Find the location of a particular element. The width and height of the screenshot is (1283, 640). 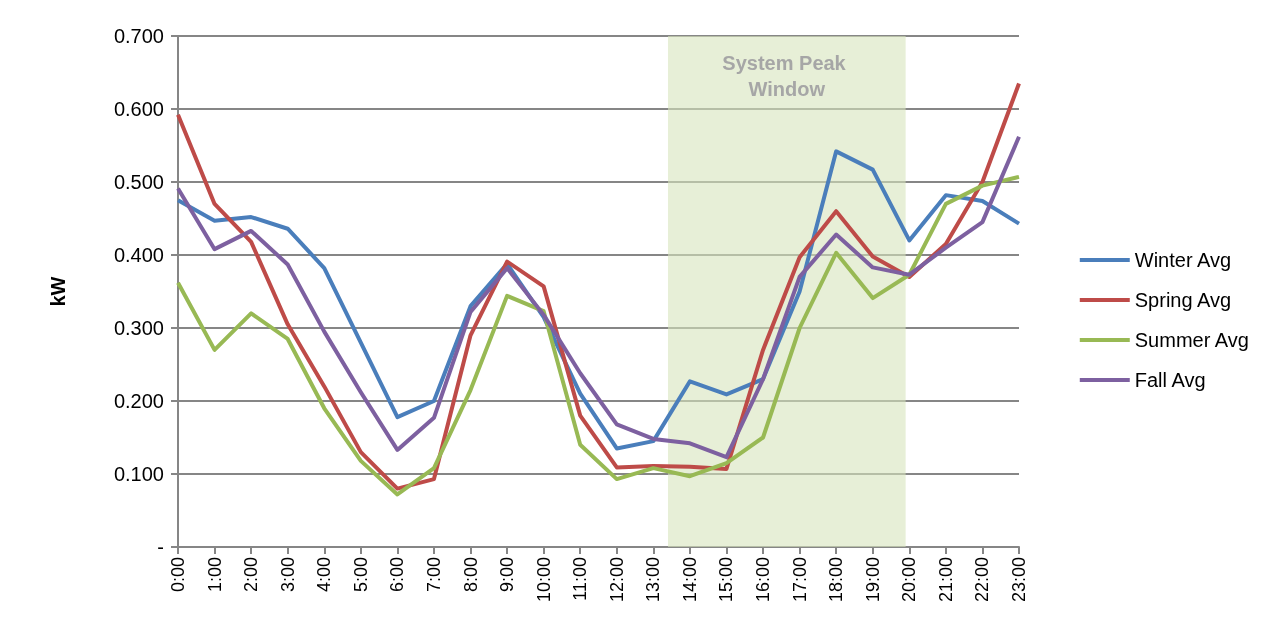

y-axis-title: kW is located at coordinates (58, 291).